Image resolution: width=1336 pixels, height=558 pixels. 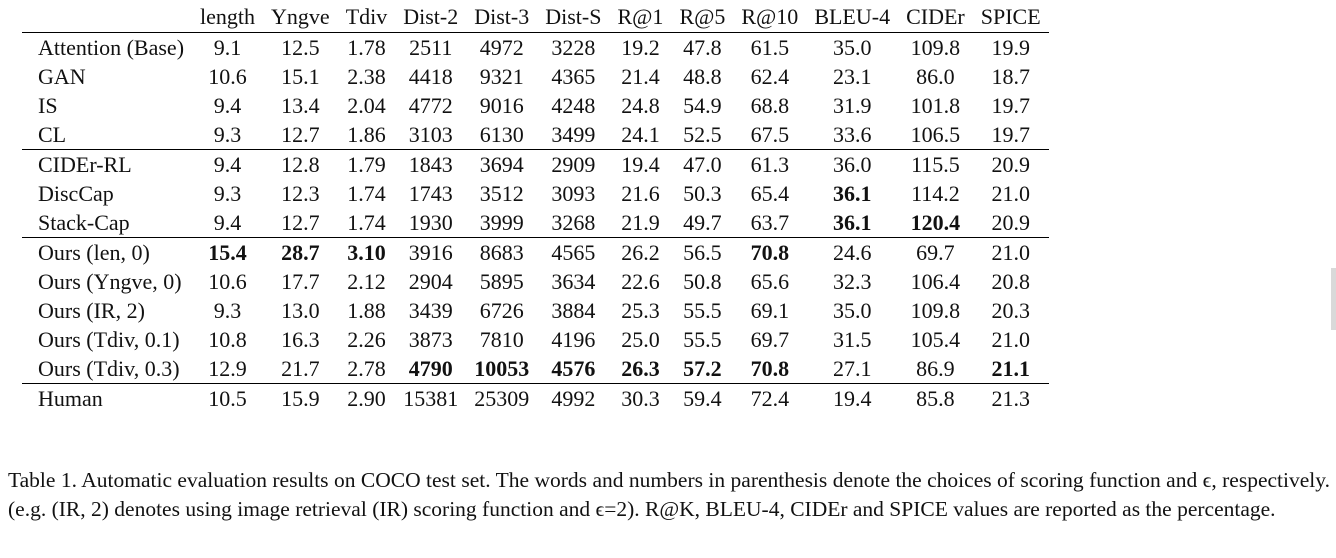 I want to click on value-cell: 5895, so click(x=501, y=281).